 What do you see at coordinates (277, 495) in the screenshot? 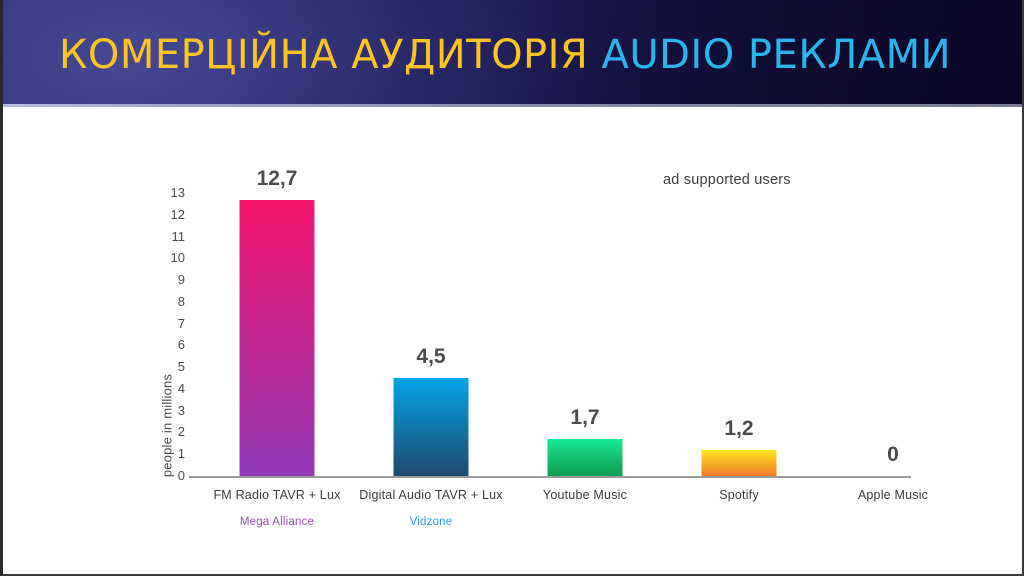
I see `x-axis-category-label: FM Radio TAVR + Lux` at bounding box center [277, 495].